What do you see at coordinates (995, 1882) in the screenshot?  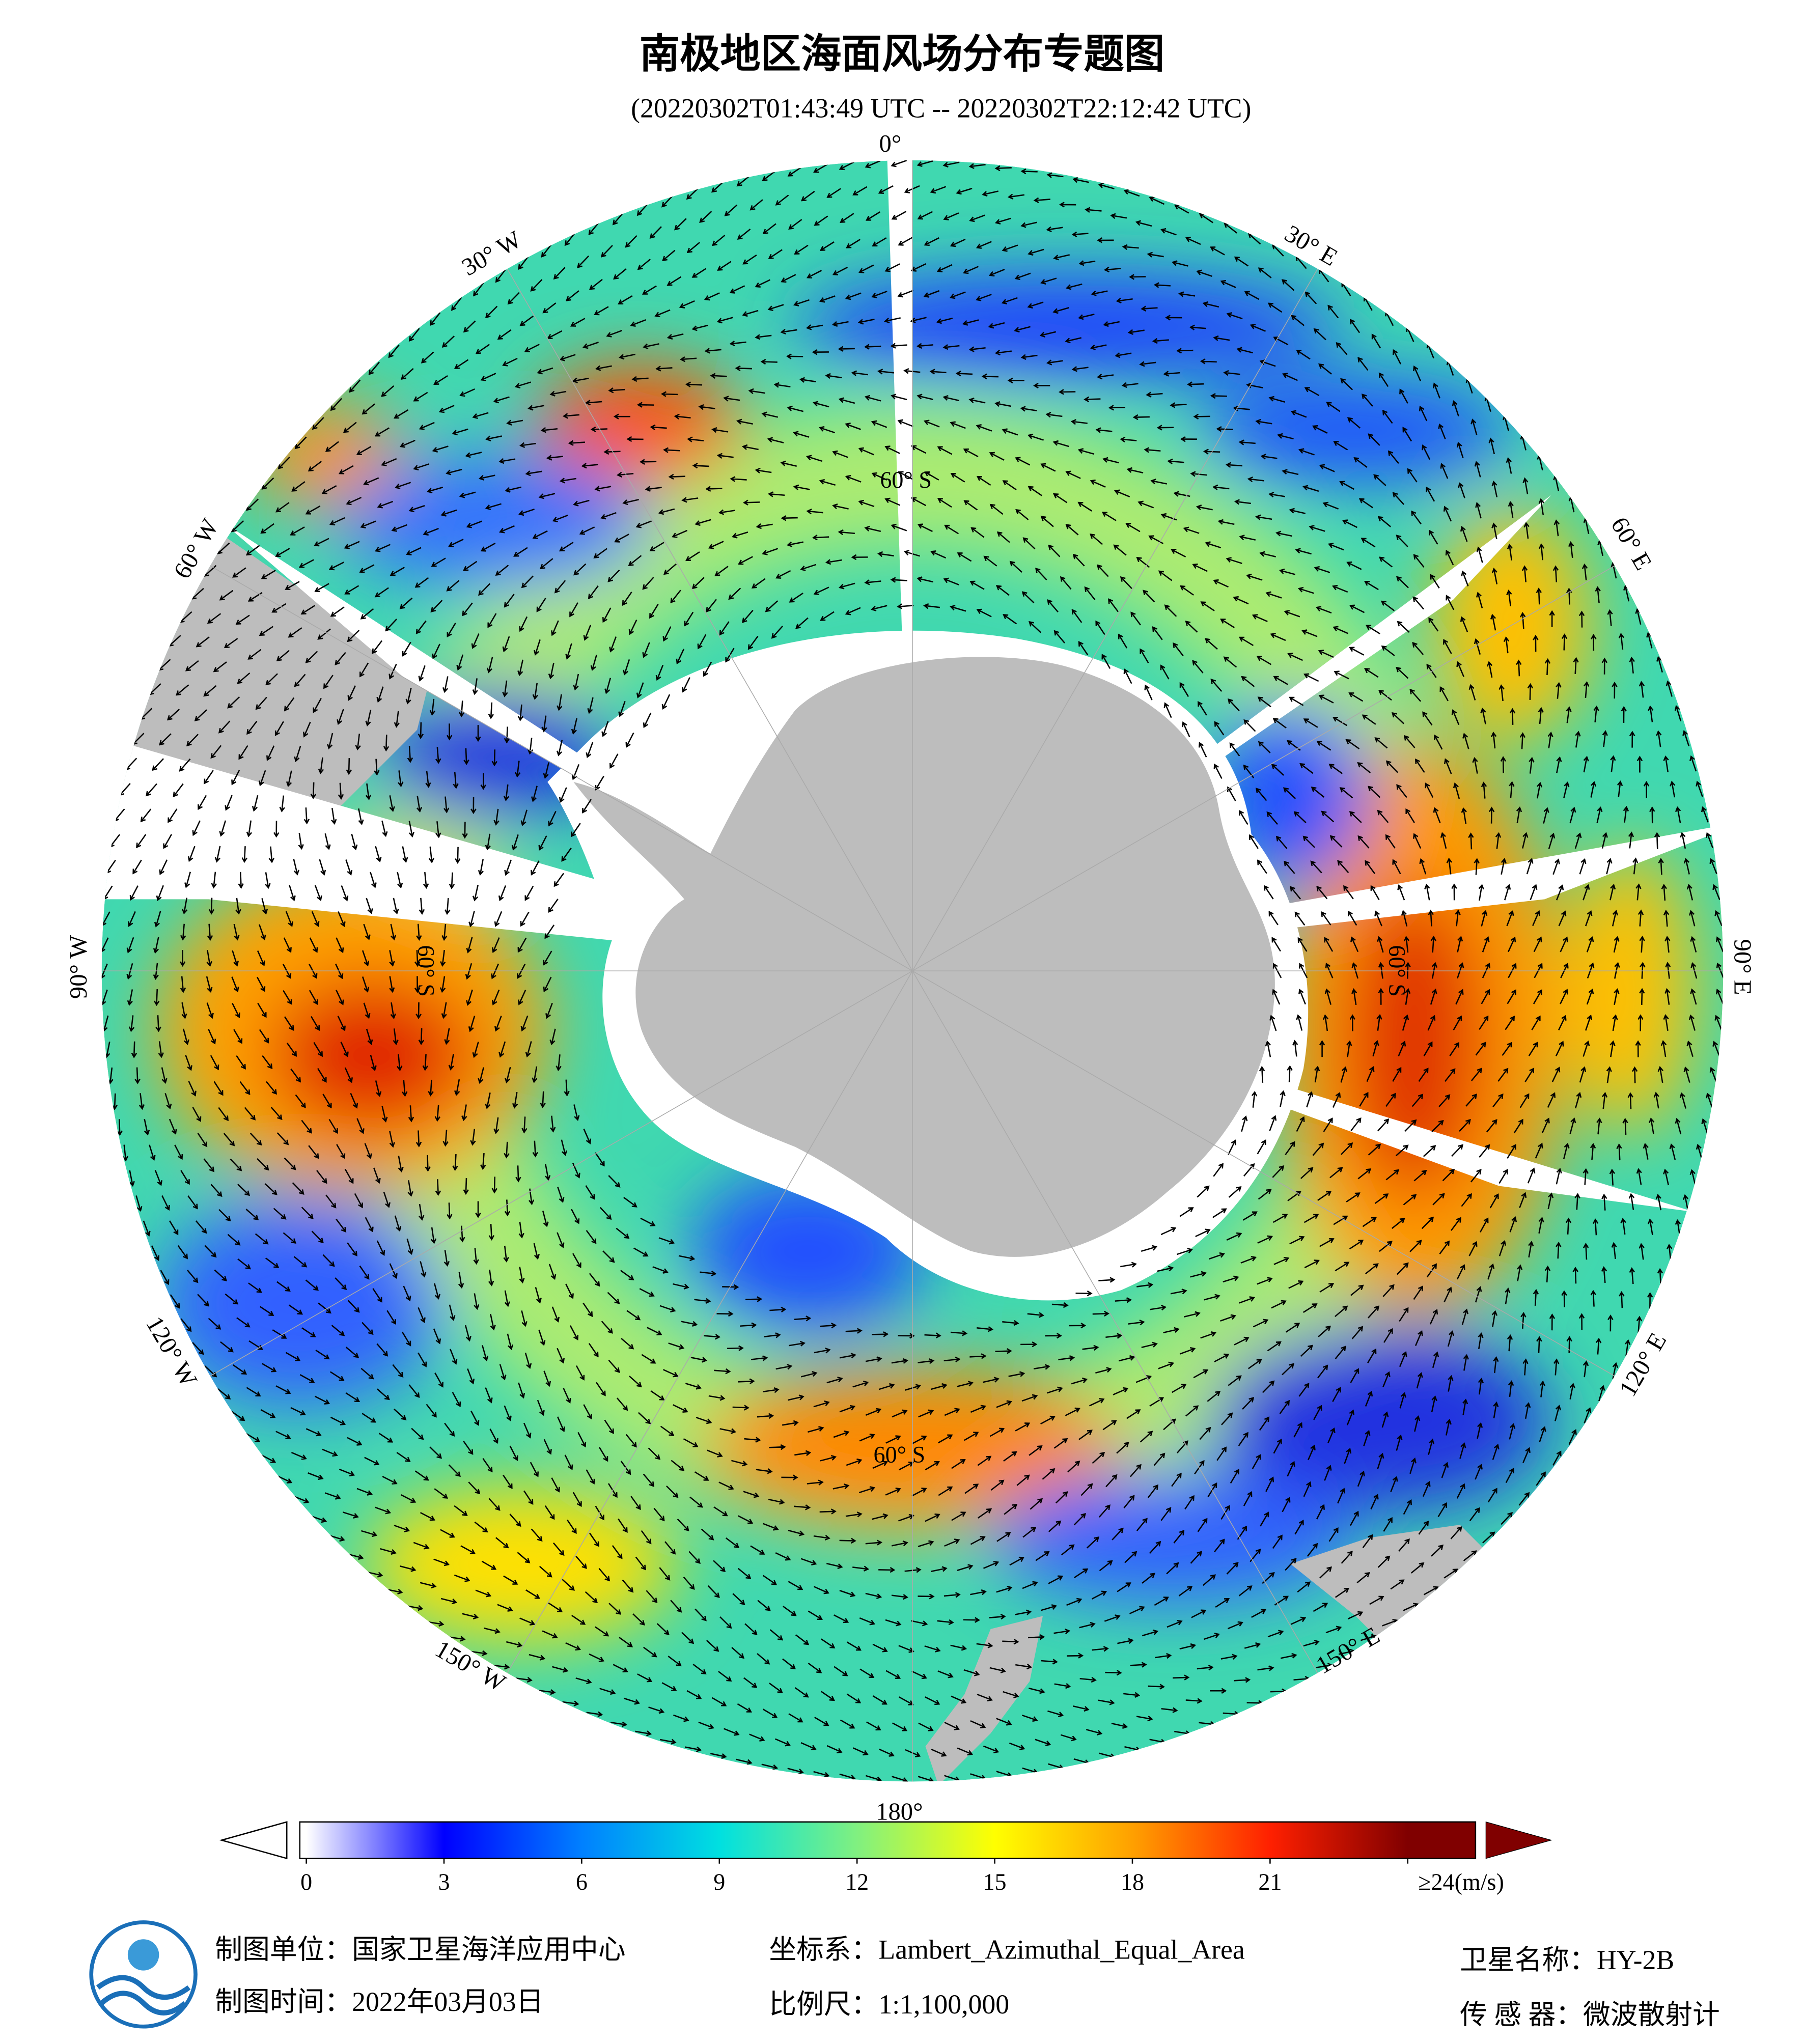 I see `colorbar-tick-label: 15` at bounding box center [995, 1882].